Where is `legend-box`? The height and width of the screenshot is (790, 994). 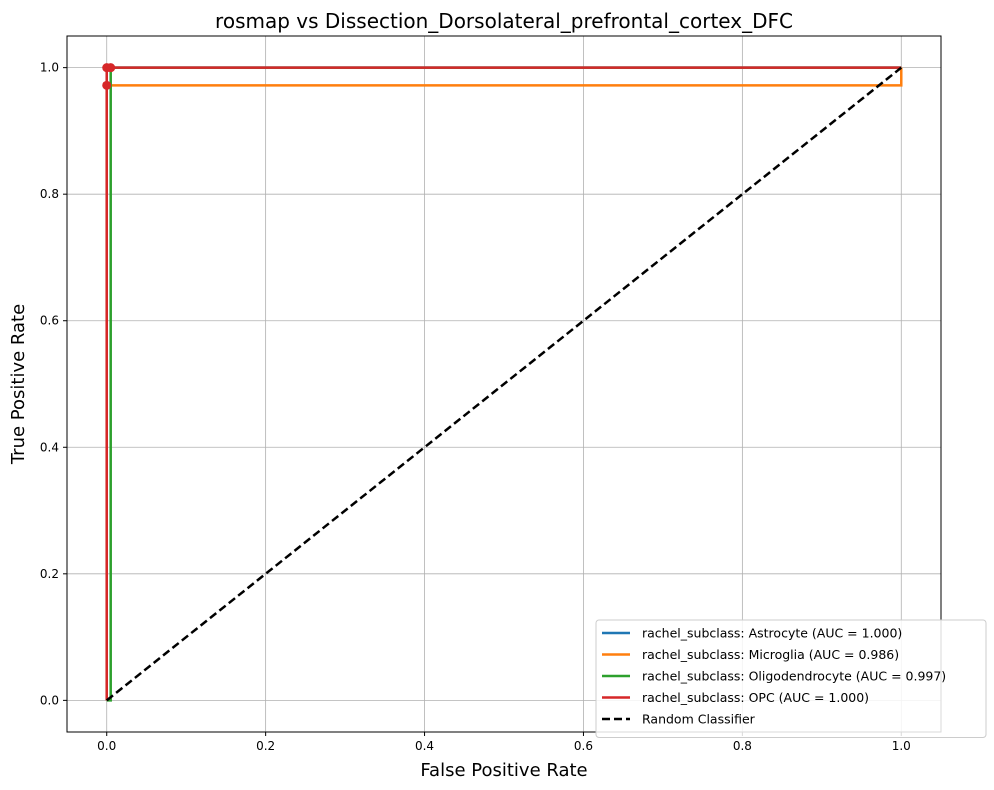 legend-box is located at coordinates (791, 678).